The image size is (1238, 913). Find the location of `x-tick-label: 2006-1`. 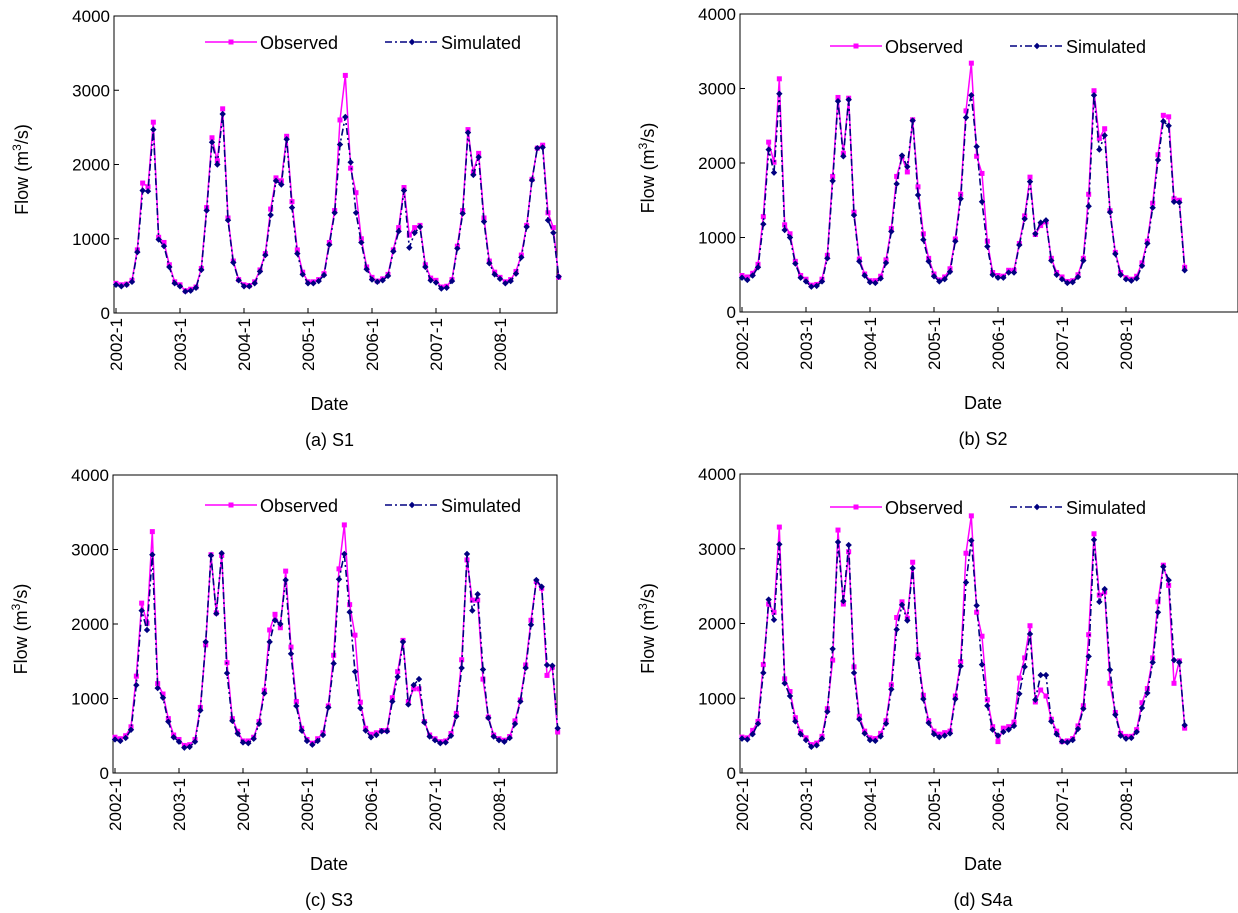

x-tick-label: 2006-1 is located at coordinates (372, 344).